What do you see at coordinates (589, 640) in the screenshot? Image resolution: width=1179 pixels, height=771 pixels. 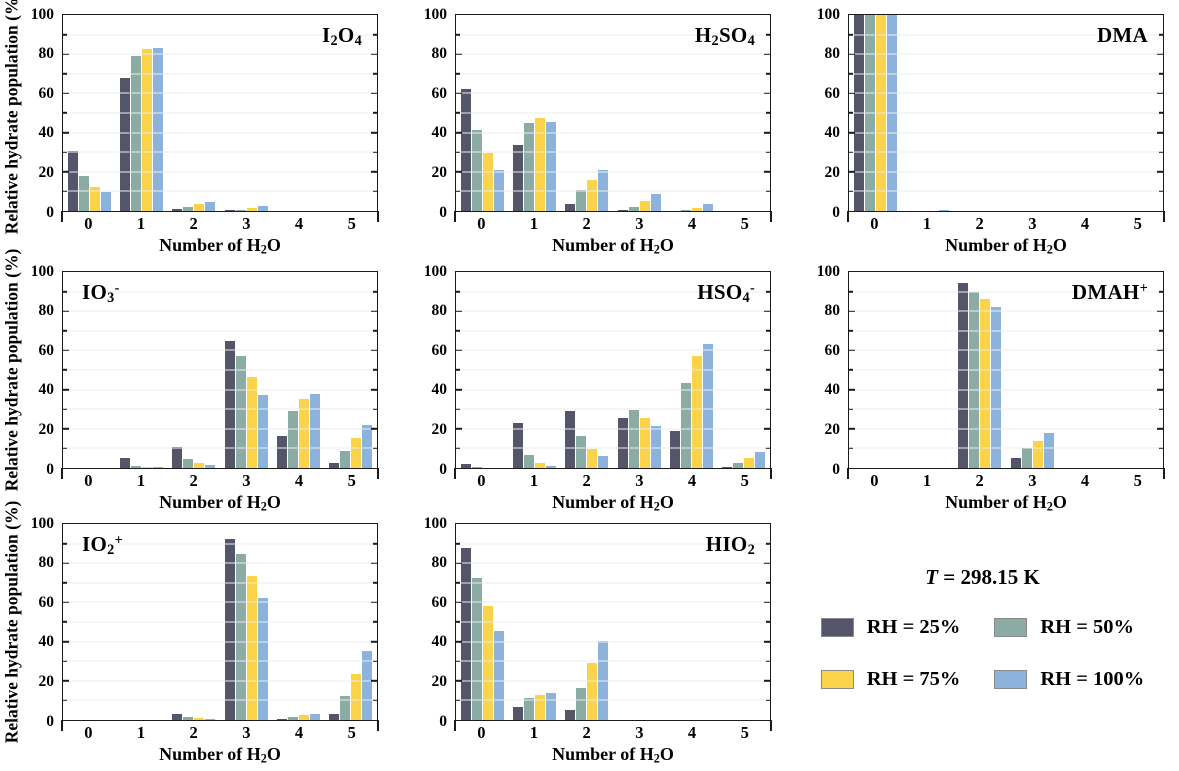 I see `chart-panel-hio2: 0 20 40 60 80 100 HIO2 0 1 2 3 4 5 Number of H2O` at bounding box center [589, 640].